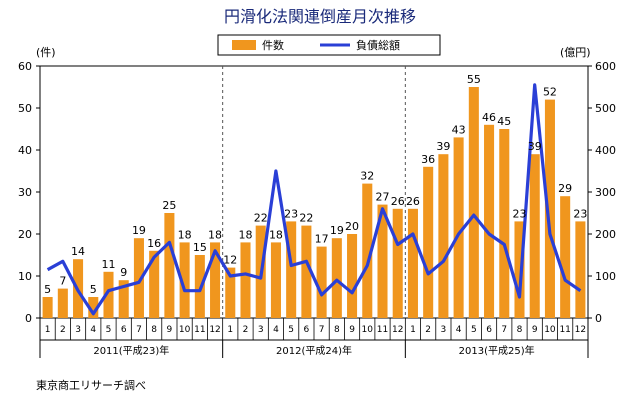  What do you see at coordinates (337, 230) in the screenshot?
I see `data-label: 19` at bounding box center [337, 230].